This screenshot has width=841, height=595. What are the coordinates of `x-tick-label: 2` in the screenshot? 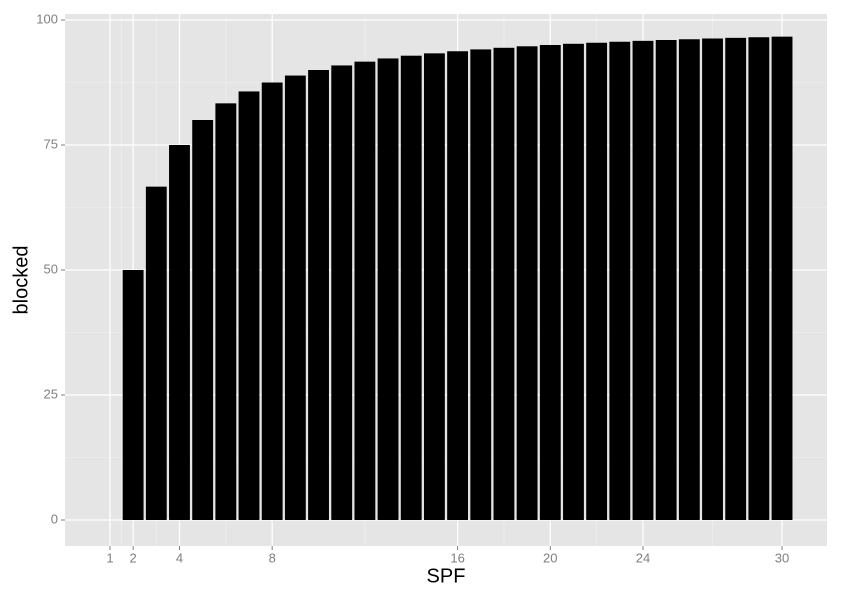 It's located at (133, 557).